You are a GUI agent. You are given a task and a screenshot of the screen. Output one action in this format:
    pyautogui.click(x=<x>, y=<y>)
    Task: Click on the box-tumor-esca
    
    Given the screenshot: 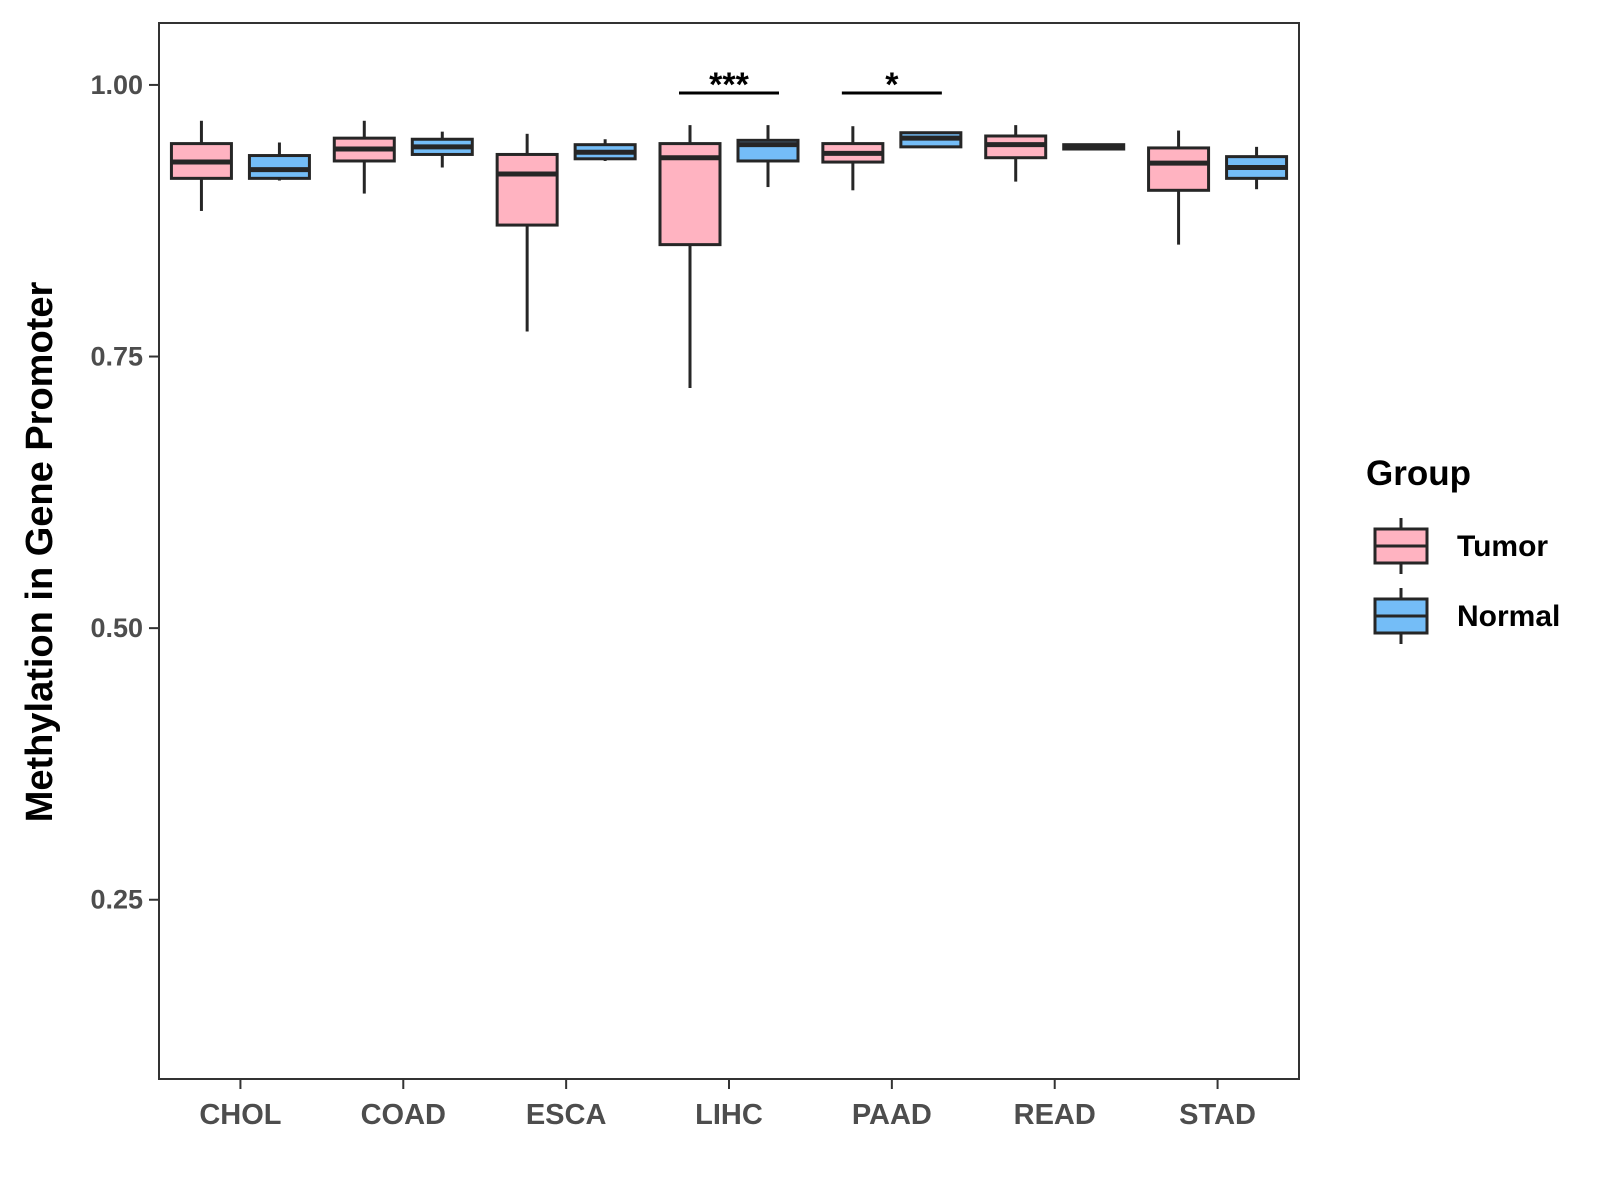 What is the action you would take?
    pyautogui.click(x=527, y=232)
    